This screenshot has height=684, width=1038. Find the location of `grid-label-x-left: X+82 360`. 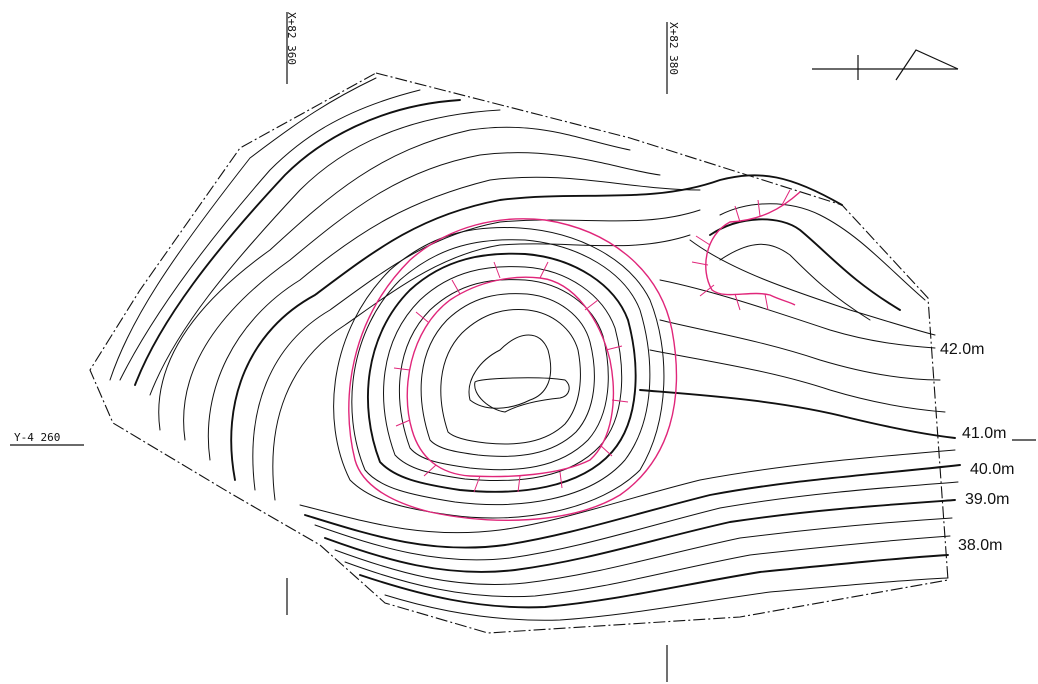

grid-label-x-left: X+82 360 is located at coordinates (291, 38).